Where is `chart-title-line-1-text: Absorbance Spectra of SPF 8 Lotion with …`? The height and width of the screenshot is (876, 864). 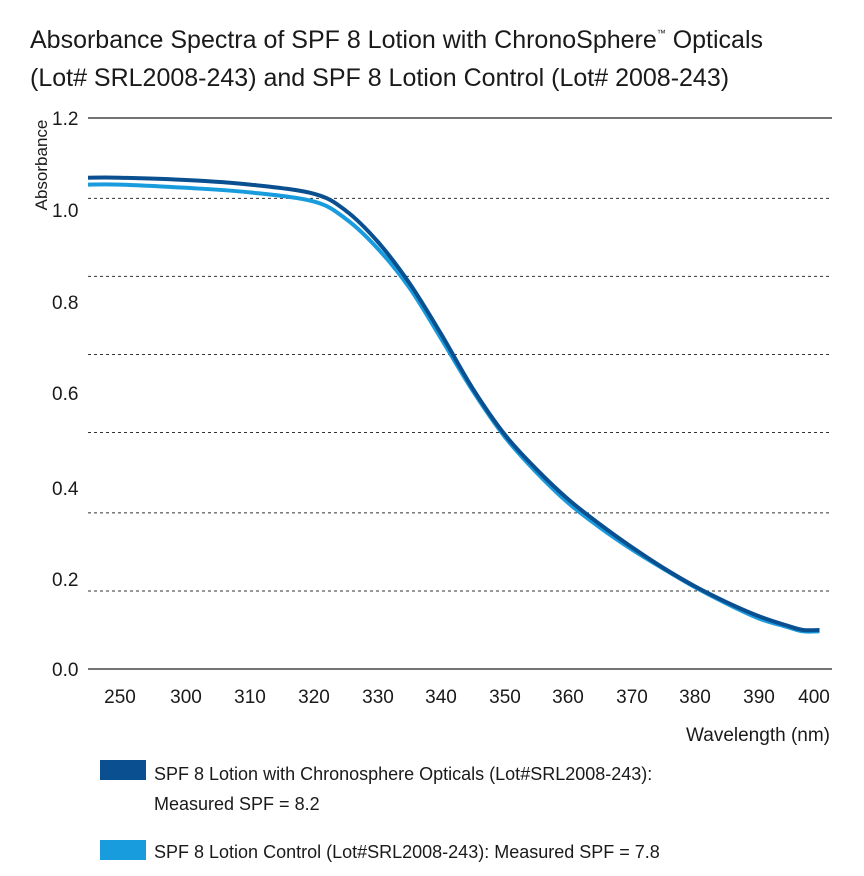 chart-title-line-1-text: Absorbance Spectra of SPF 8 Lotion with … is located at coordinates (343, 40).